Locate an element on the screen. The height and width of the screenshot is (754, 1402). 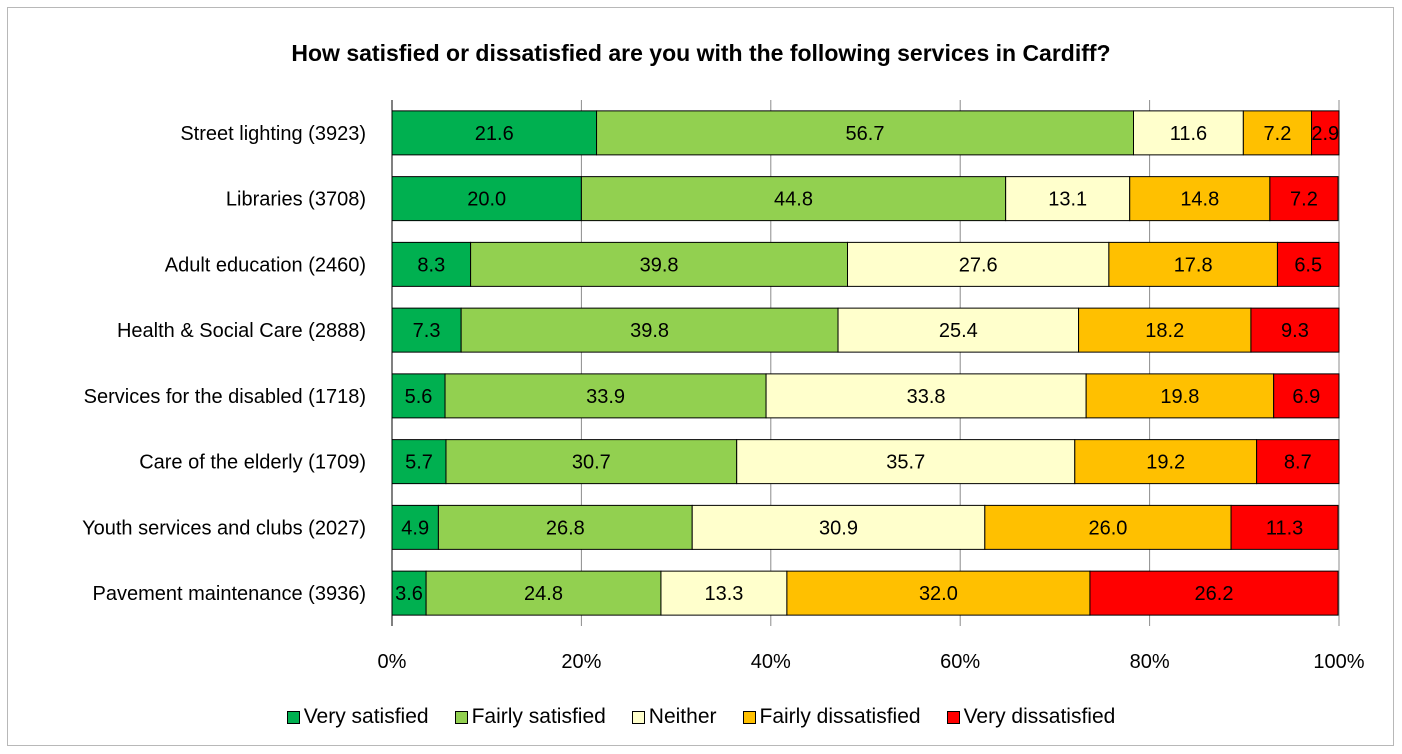
data-label: 26.2 is located at coordinates (1214, 594).